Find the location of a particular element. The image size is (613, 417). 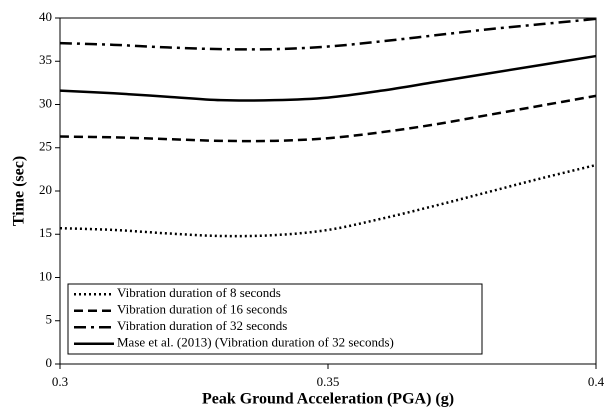

y-tick-label: 10 is located at coordinates (45, 275).